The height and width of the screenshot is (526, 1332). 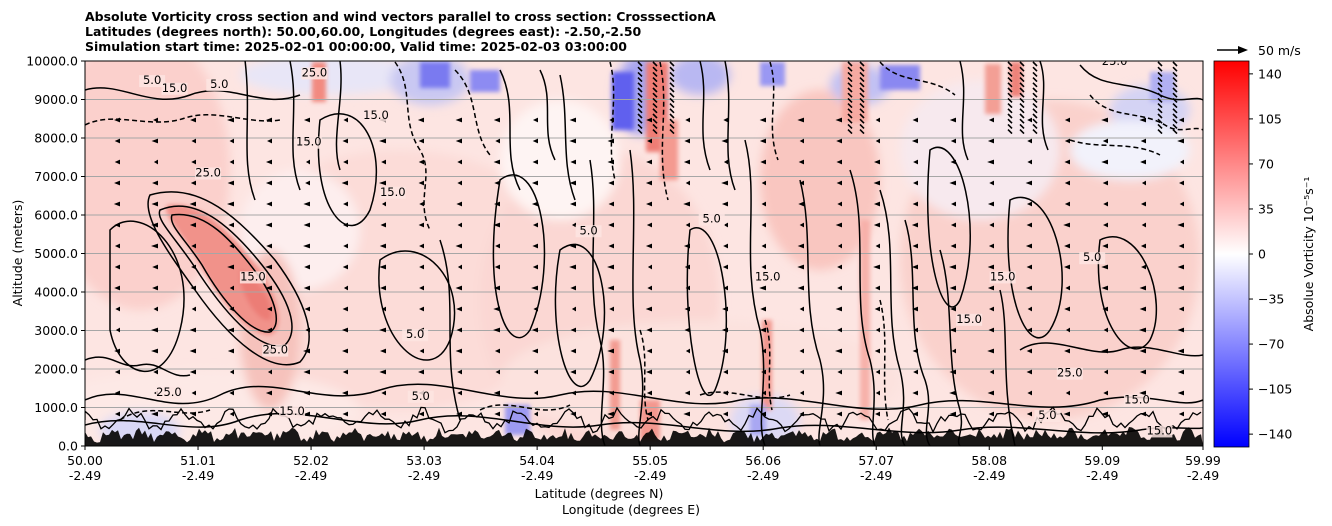 What do you see at coordinates (1270, 73) in the screenshot?
I see `colorbar-tick-label: 140` at bounding box center [1270, 73].